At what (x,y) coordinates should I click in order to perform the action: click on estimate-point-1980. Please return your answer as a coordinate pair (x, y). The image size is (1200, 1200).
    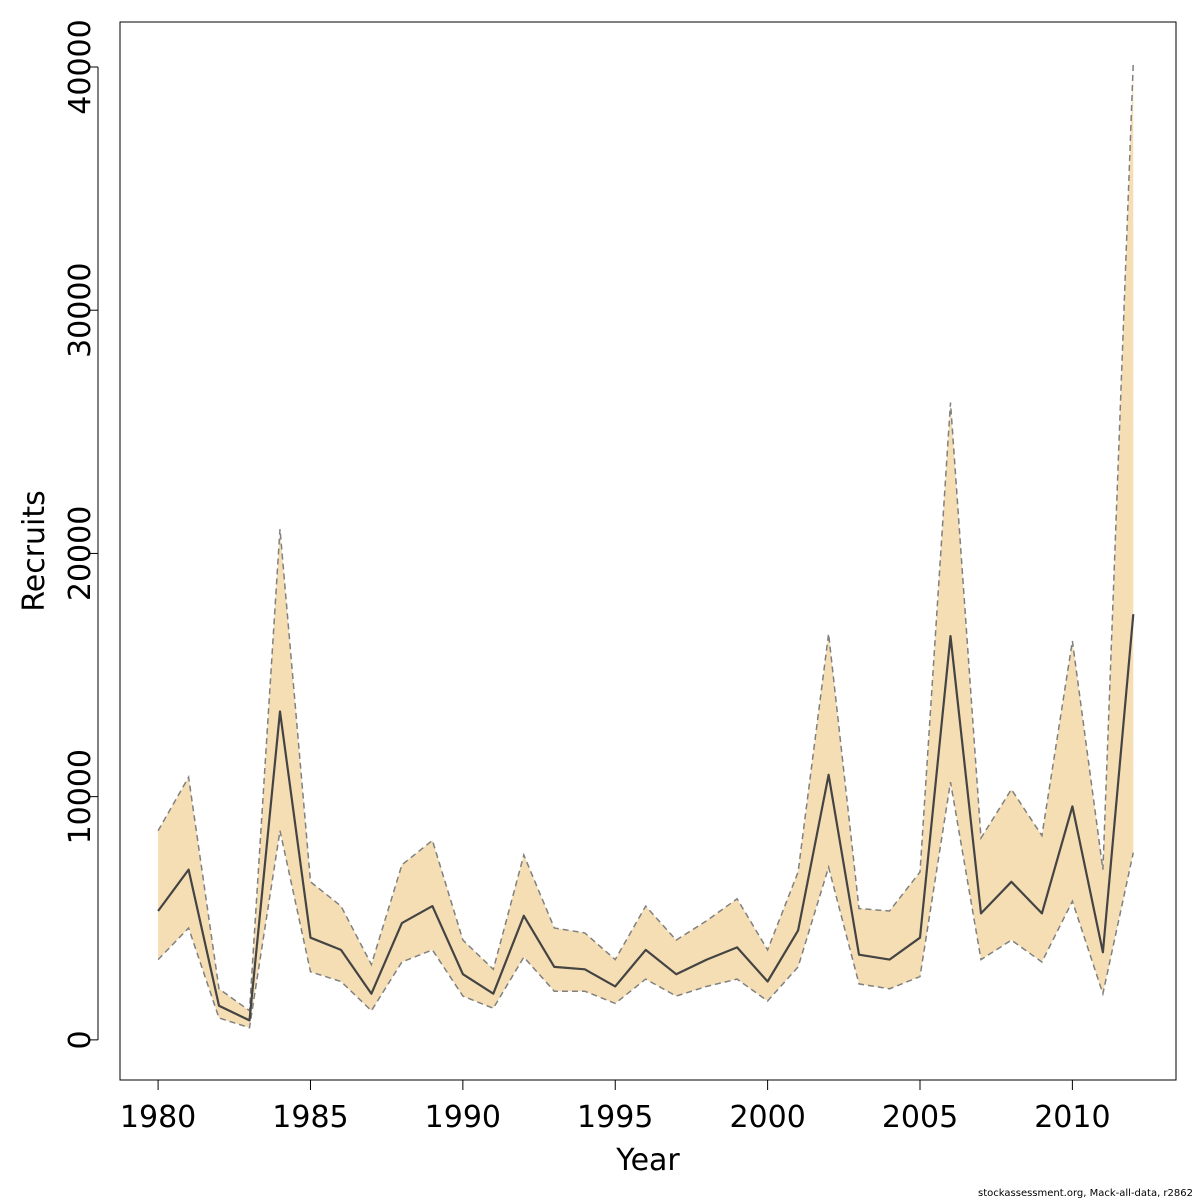
    Looking at the image, I should click on (158, 911).